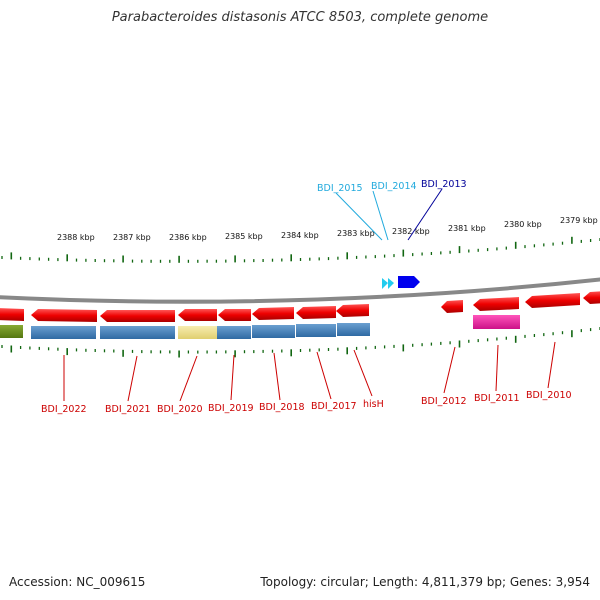  What do you see at coordinates (352, 310) in the screenshot?
I see `gene-hish` at bounding box center [352, 310].